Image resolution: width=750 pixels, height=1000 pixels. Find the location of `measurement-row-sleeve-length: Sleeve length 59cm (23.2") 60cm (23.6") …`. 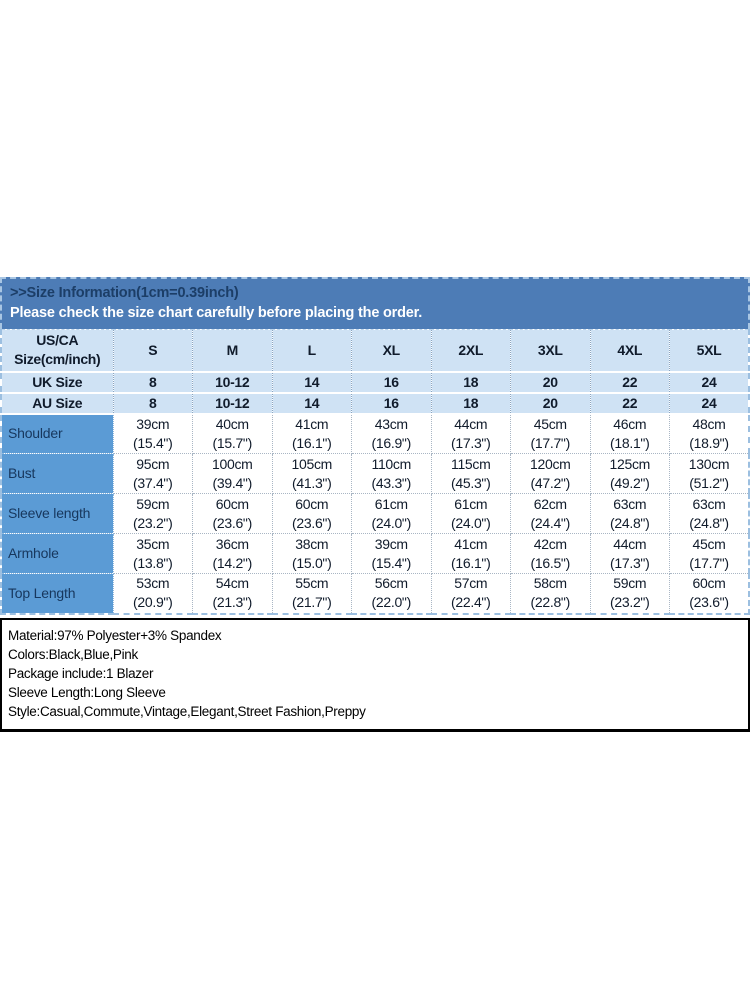

measurement-row-sleeve-length: Sleeve length 59cm (23.2") 60cm (23.6") … is located at coordinates (375, 513).